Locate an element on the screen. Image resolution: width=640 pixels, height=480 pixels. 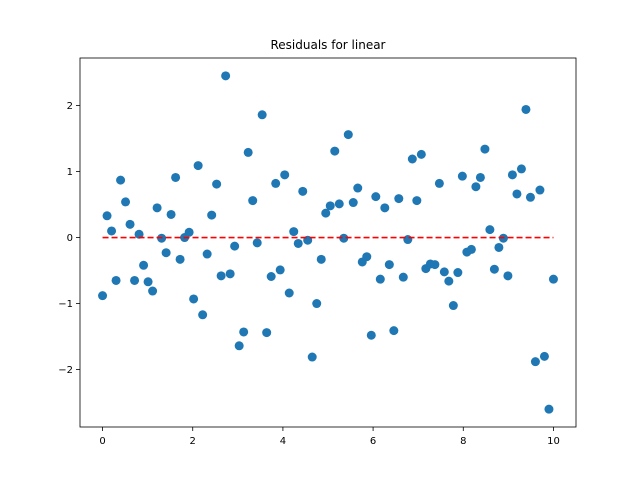
y-tick-label: −1 is located at coordinates (65, 304).